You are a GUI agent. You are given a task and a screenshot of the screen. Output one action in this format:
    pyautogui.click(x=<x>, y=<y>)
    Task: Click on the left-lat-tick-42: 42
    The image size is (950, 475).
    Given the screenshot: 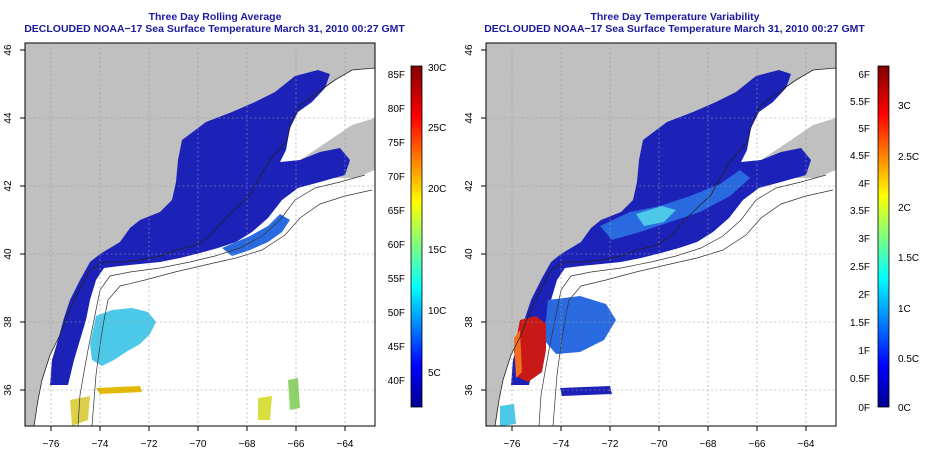 What is the action you would take?
    pyautogui.click(x=14, y=186)
    